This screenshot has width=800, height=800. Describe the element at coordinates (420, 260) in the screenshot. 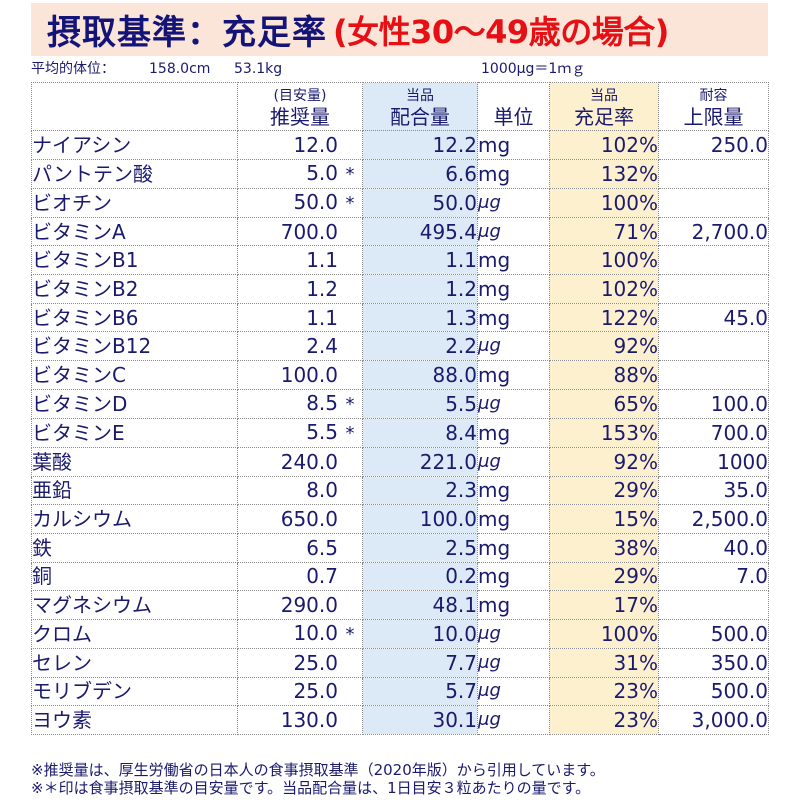

I see `product-amount: 1.1` at that location.